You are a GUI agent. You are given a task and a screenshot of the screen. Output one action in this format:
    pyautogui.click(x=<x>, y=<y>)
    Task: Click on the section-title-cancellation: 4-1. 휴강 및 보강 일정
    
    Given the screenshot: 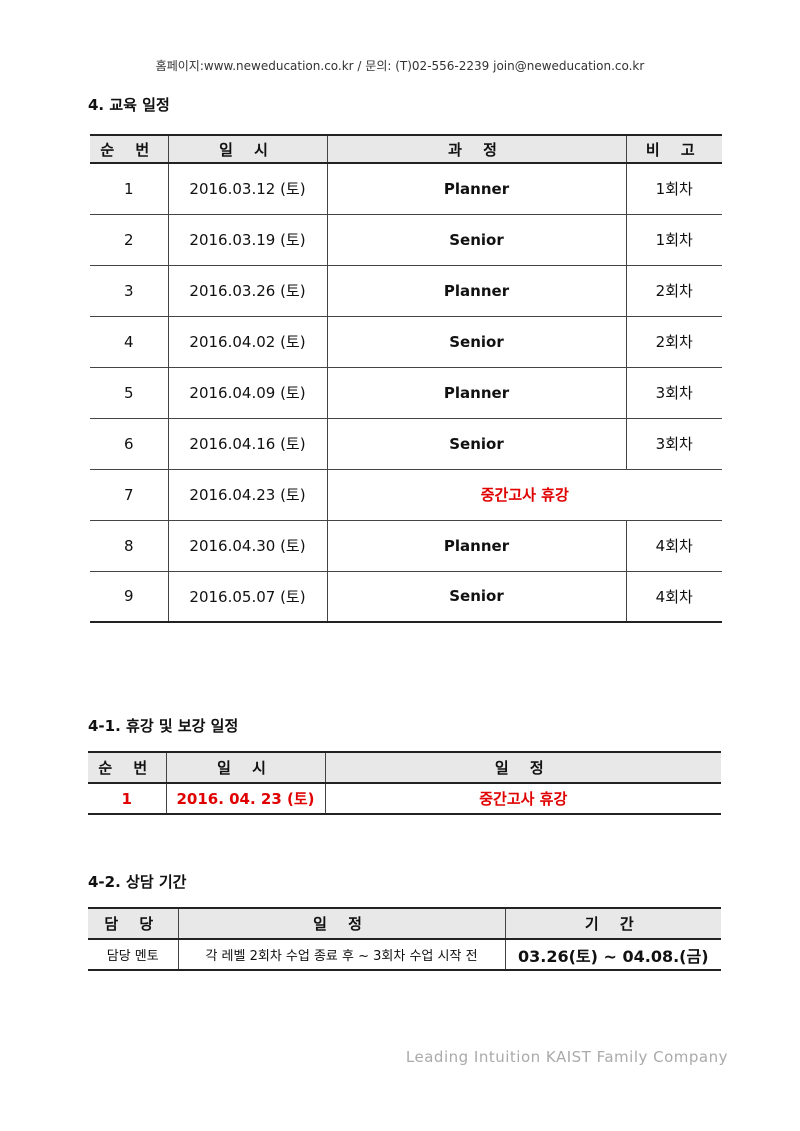 What is the action you would take?
    pyautogui.click(x=163, y=726)
    